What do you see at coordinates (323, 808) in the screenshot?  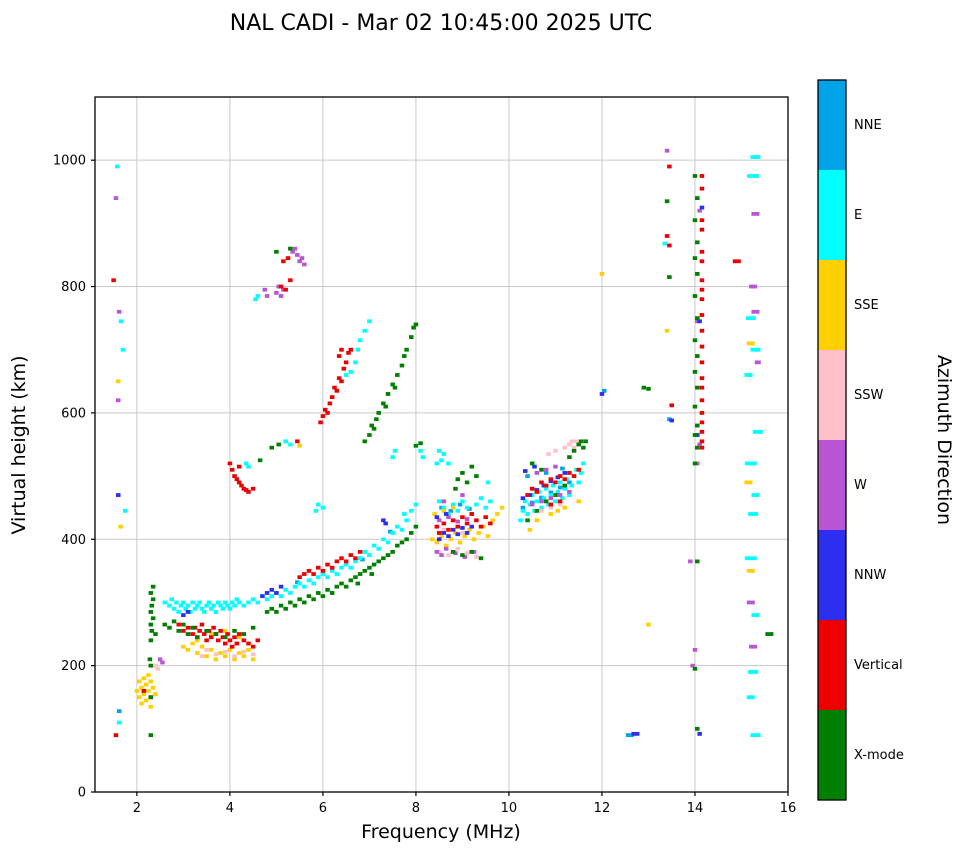 I see `x-tick-label: 6` at bounding box center [323, 808].